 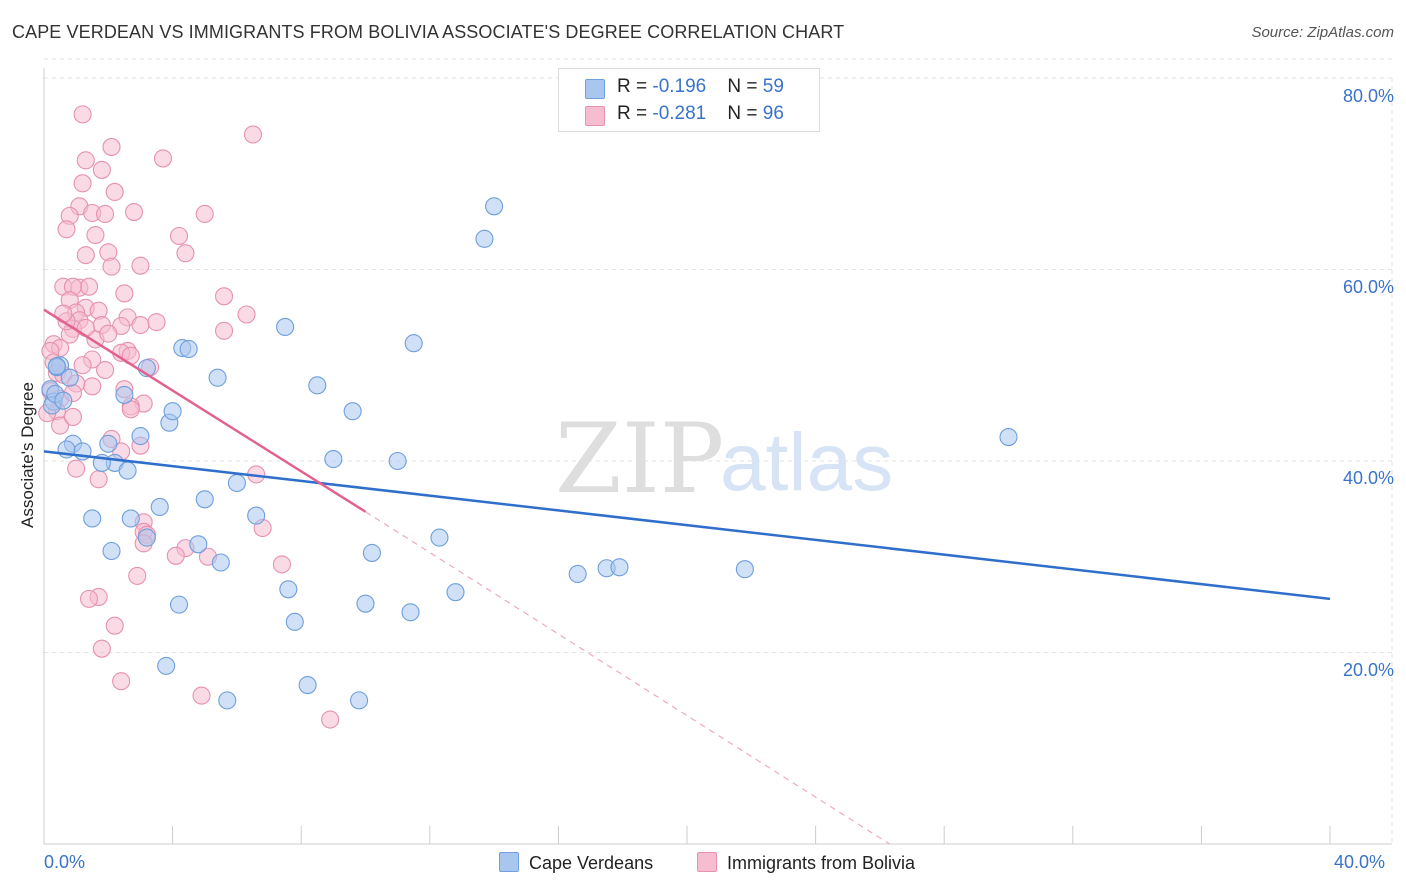 I want to click on legend-label: Cape Verdeans, so click(x=591, y=863).